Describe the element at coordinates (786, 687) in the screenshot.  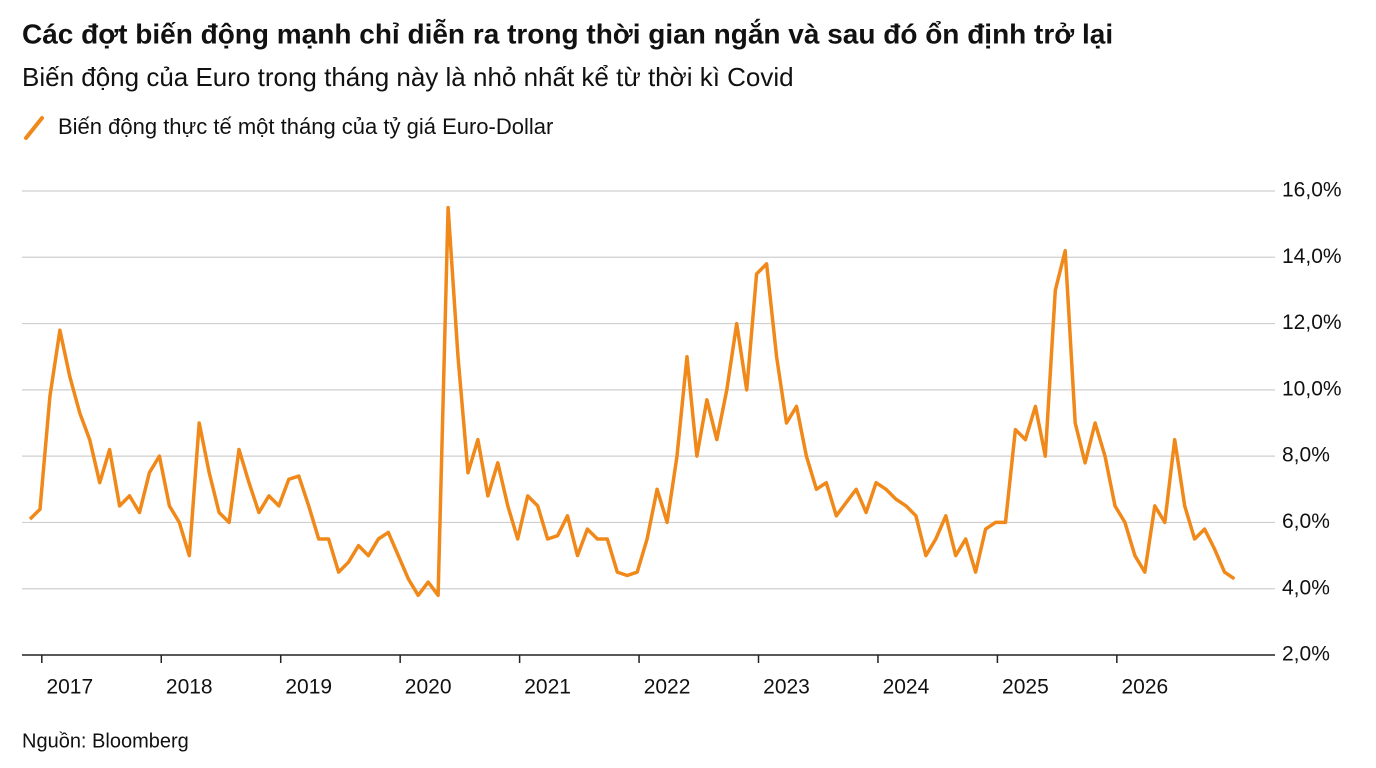
I see `x-tick-label: 2023` at that location.